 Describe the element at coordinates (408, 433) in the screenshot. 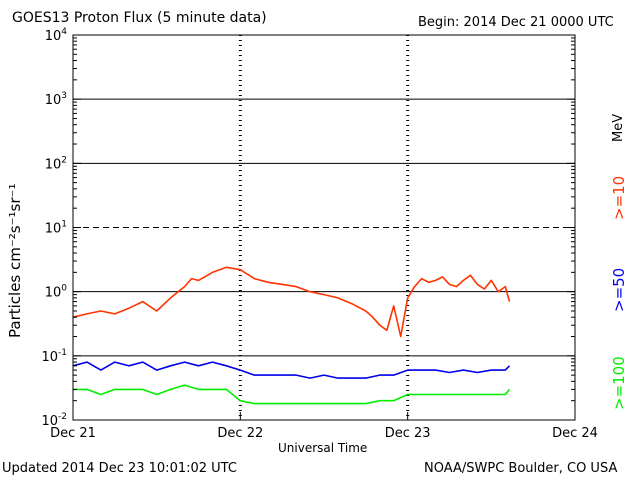

I see `x-tick-label: Dec 23` at that location.